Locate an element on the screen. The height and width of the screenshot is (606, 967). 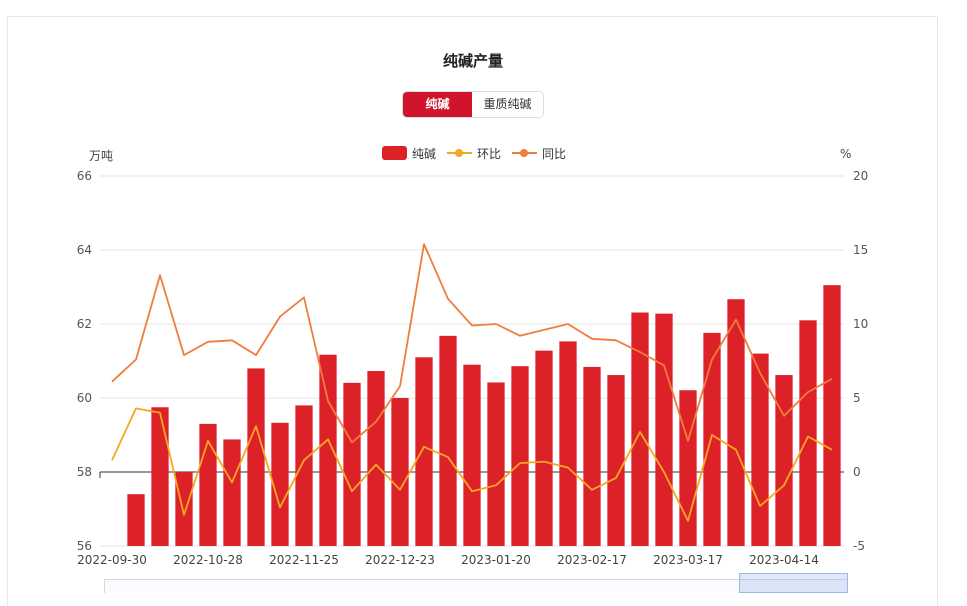
data-zoom-track is located at coordinates (476, 586).